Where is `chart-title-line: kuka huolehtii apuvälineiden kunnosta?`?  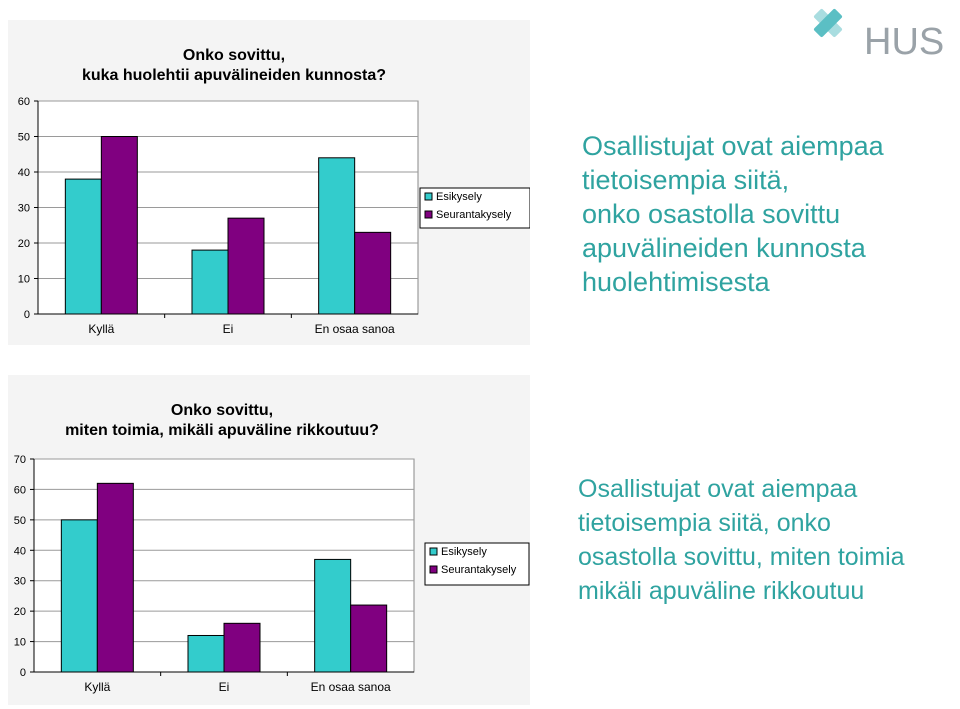
chart-title-line: kuka huolehtii apuvälineiden kunnosta? is located at coordinates (234, 75).